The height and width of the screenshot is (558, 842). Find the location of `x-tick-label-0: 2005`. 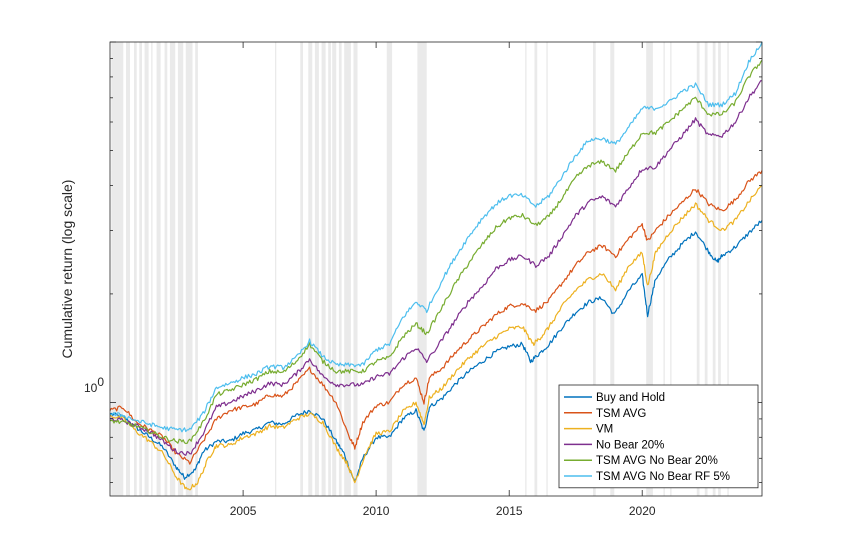

x-tick-label-0: 2005 is located at coordinates (243, 511).